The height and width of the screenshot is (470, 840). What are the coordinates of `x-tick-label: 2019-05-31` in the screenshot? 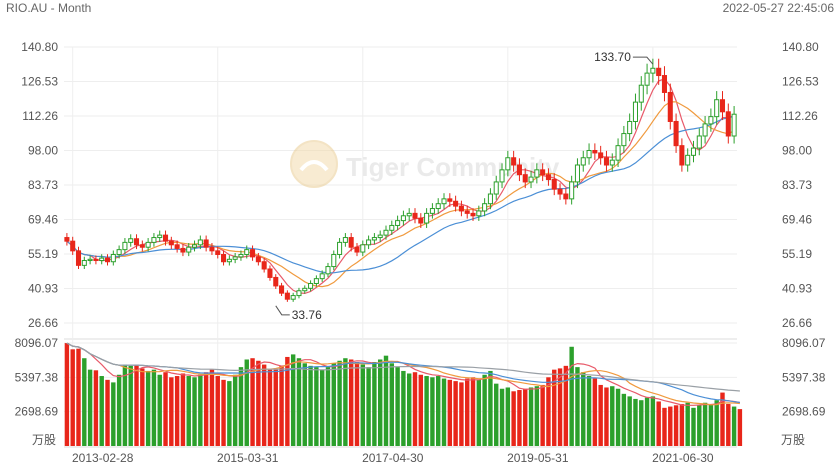 It's located at (538, 458).